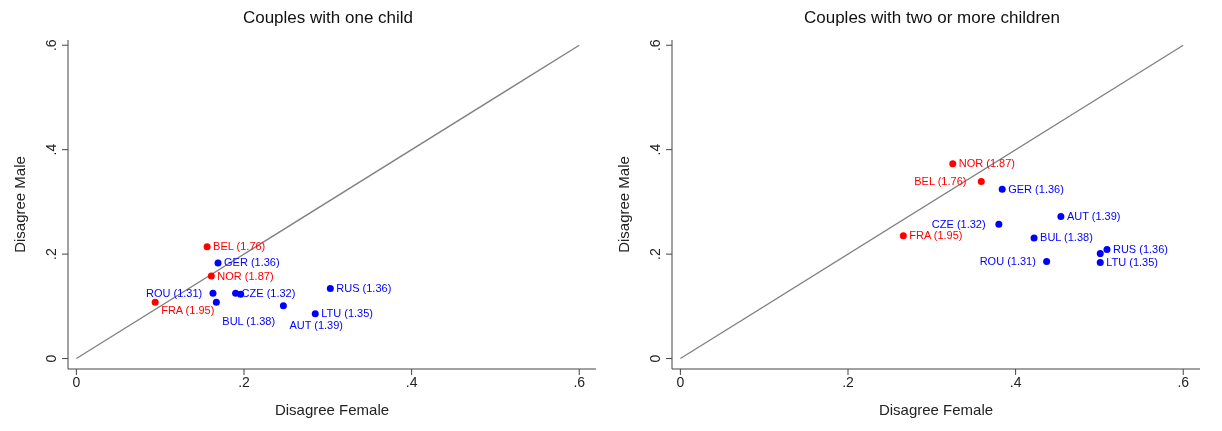 This screenshot has width=1222, height=431. I want to click on chart-title: Couples with two or more children, so click(932, 18).